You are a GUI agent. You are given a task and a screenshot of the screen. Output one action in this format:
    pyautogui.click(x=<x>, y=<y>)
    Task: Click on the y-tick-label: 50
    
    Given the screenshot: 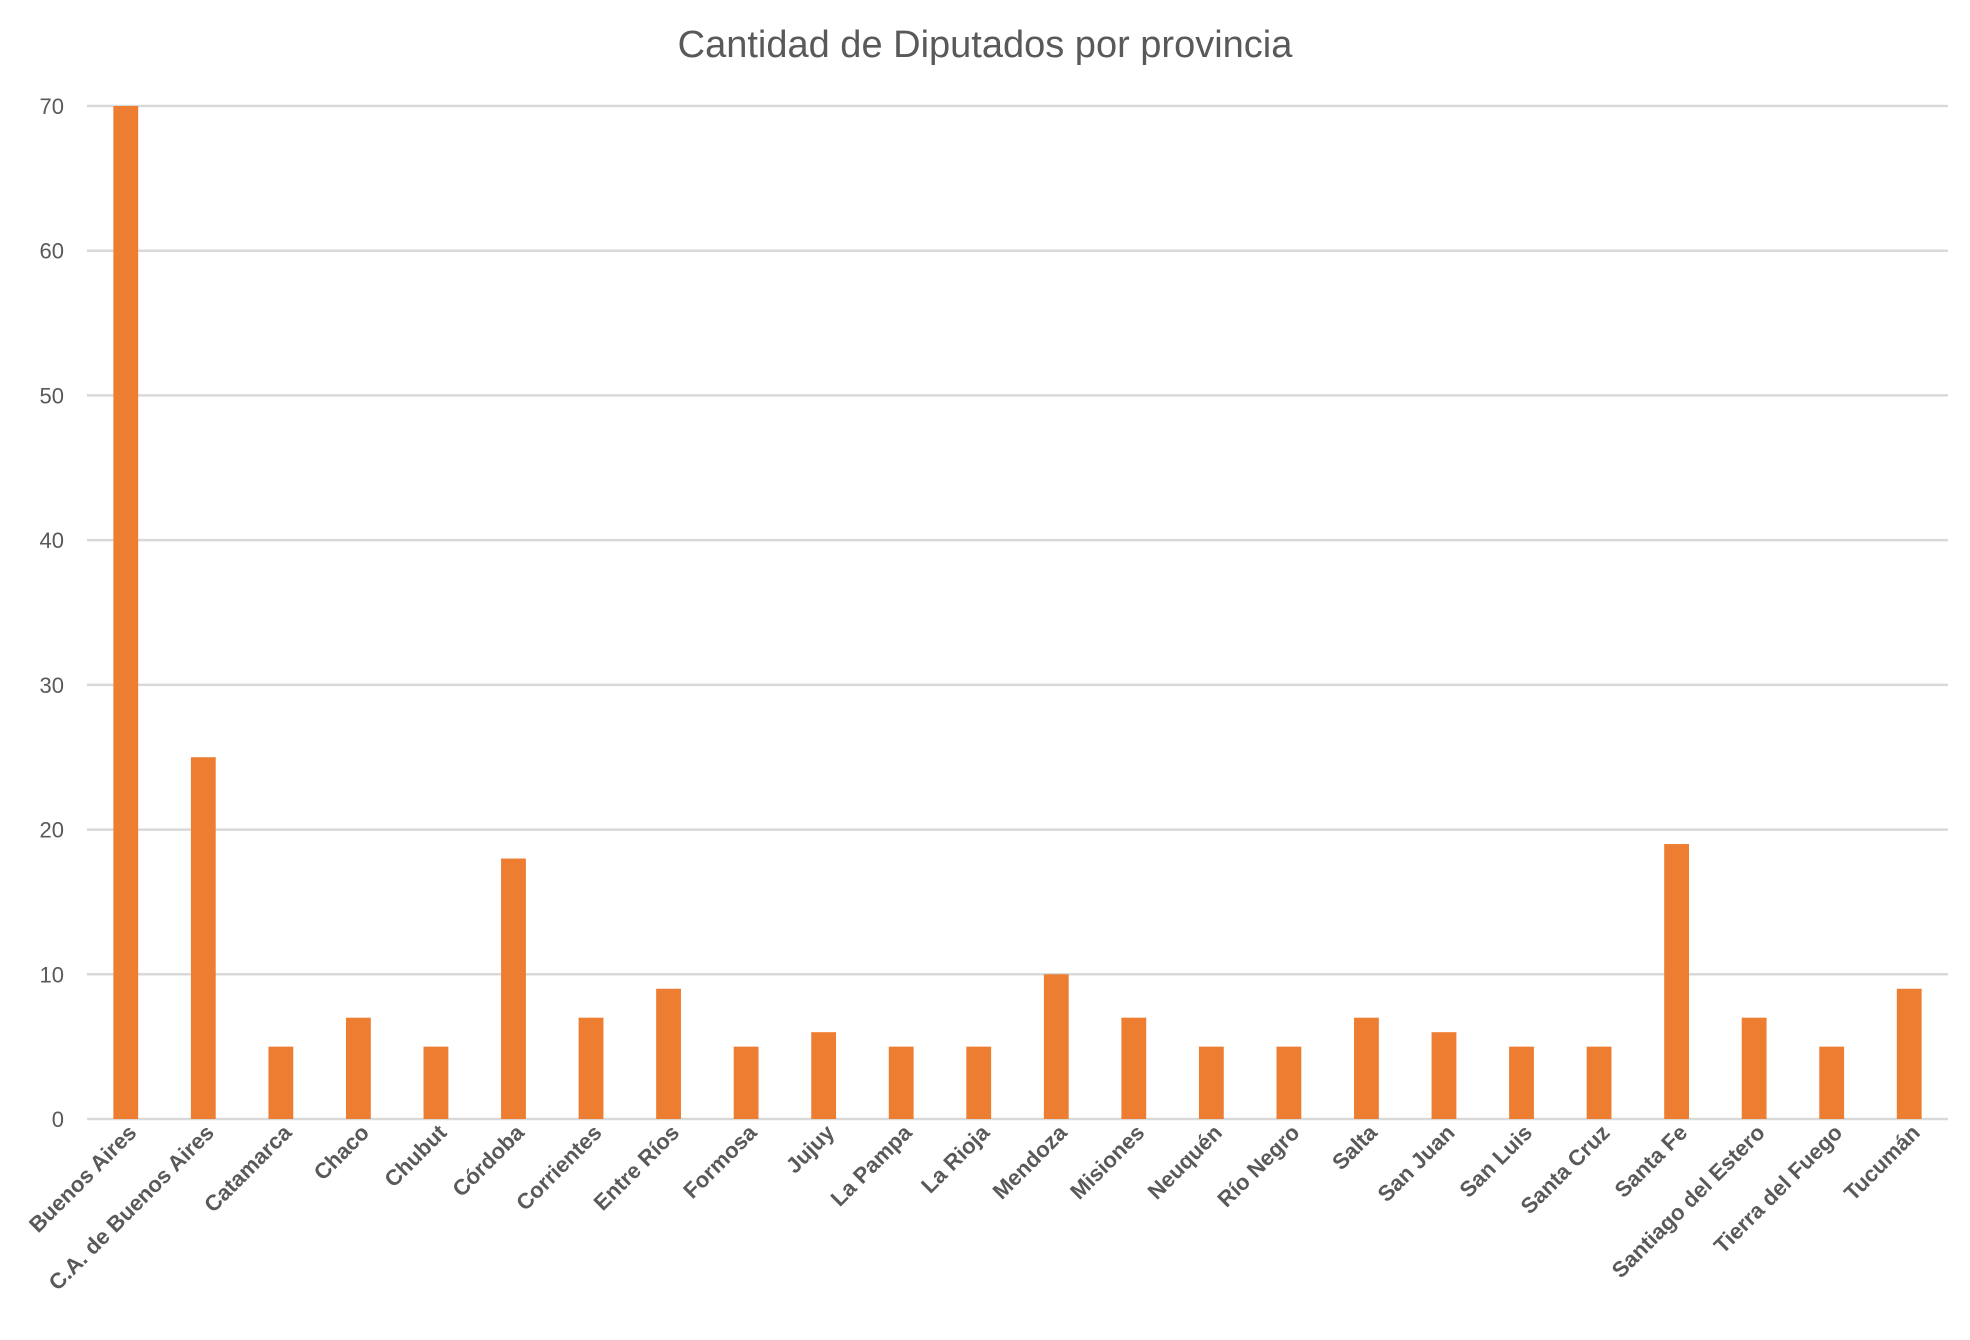 What is the action you would take?
    pyautogui.click(x=52, y=395)
    